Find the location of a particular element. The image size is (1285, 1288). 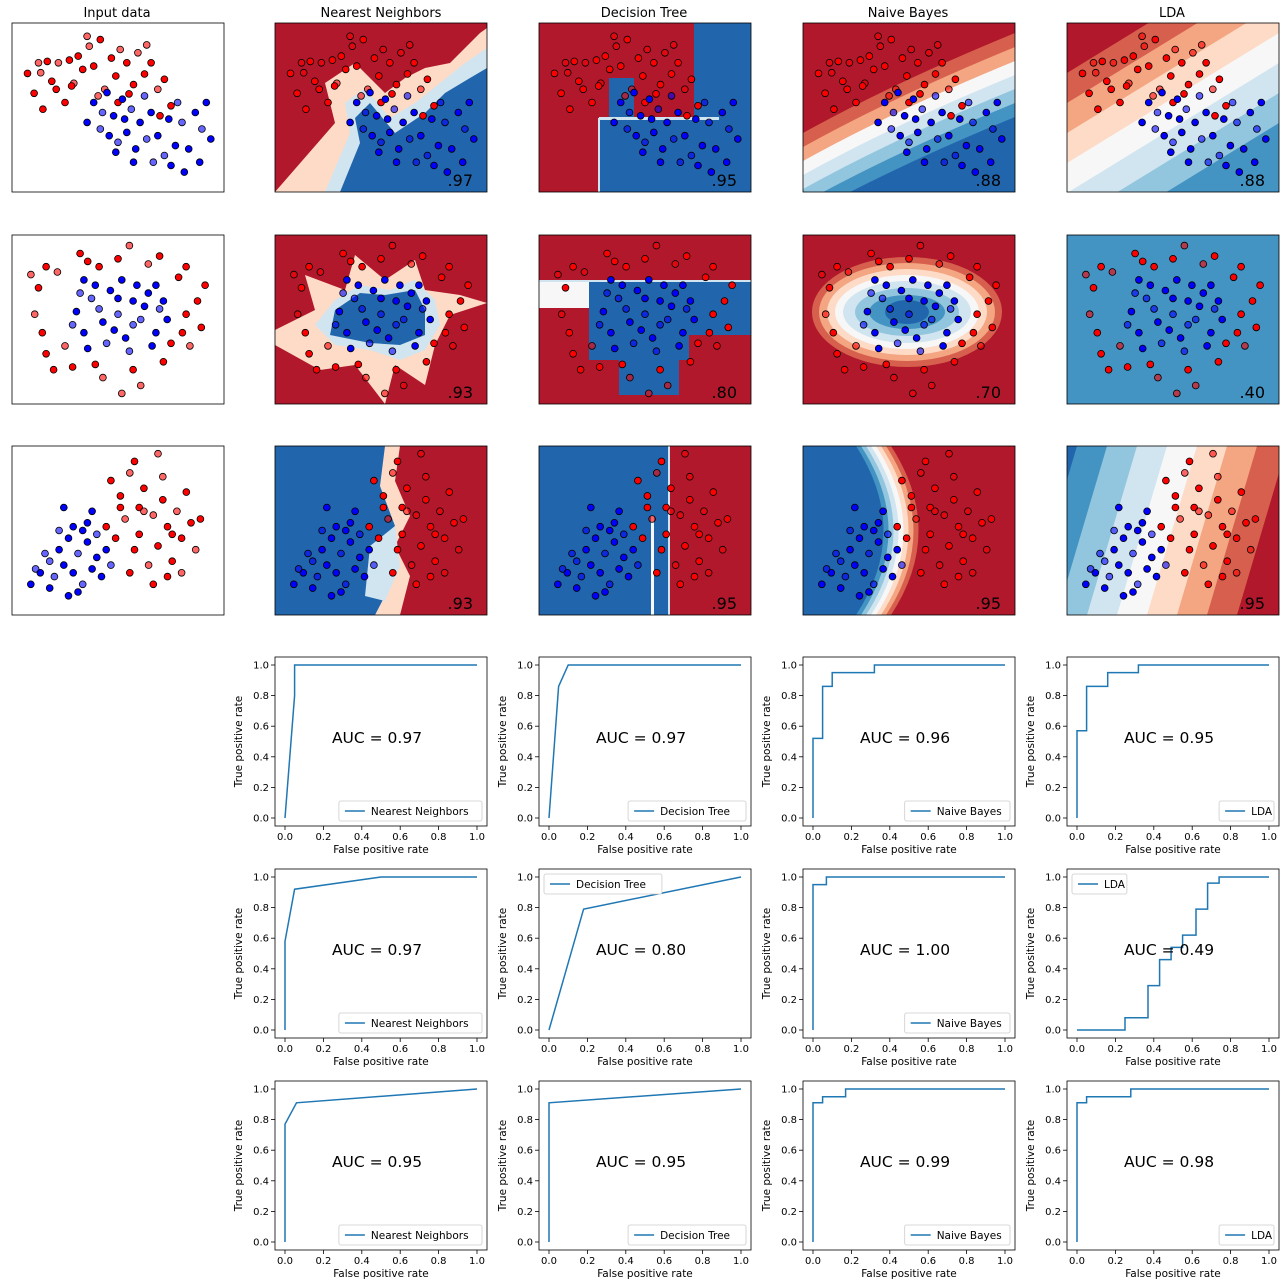

legend: LDA is located at coordinates (1246, 811).